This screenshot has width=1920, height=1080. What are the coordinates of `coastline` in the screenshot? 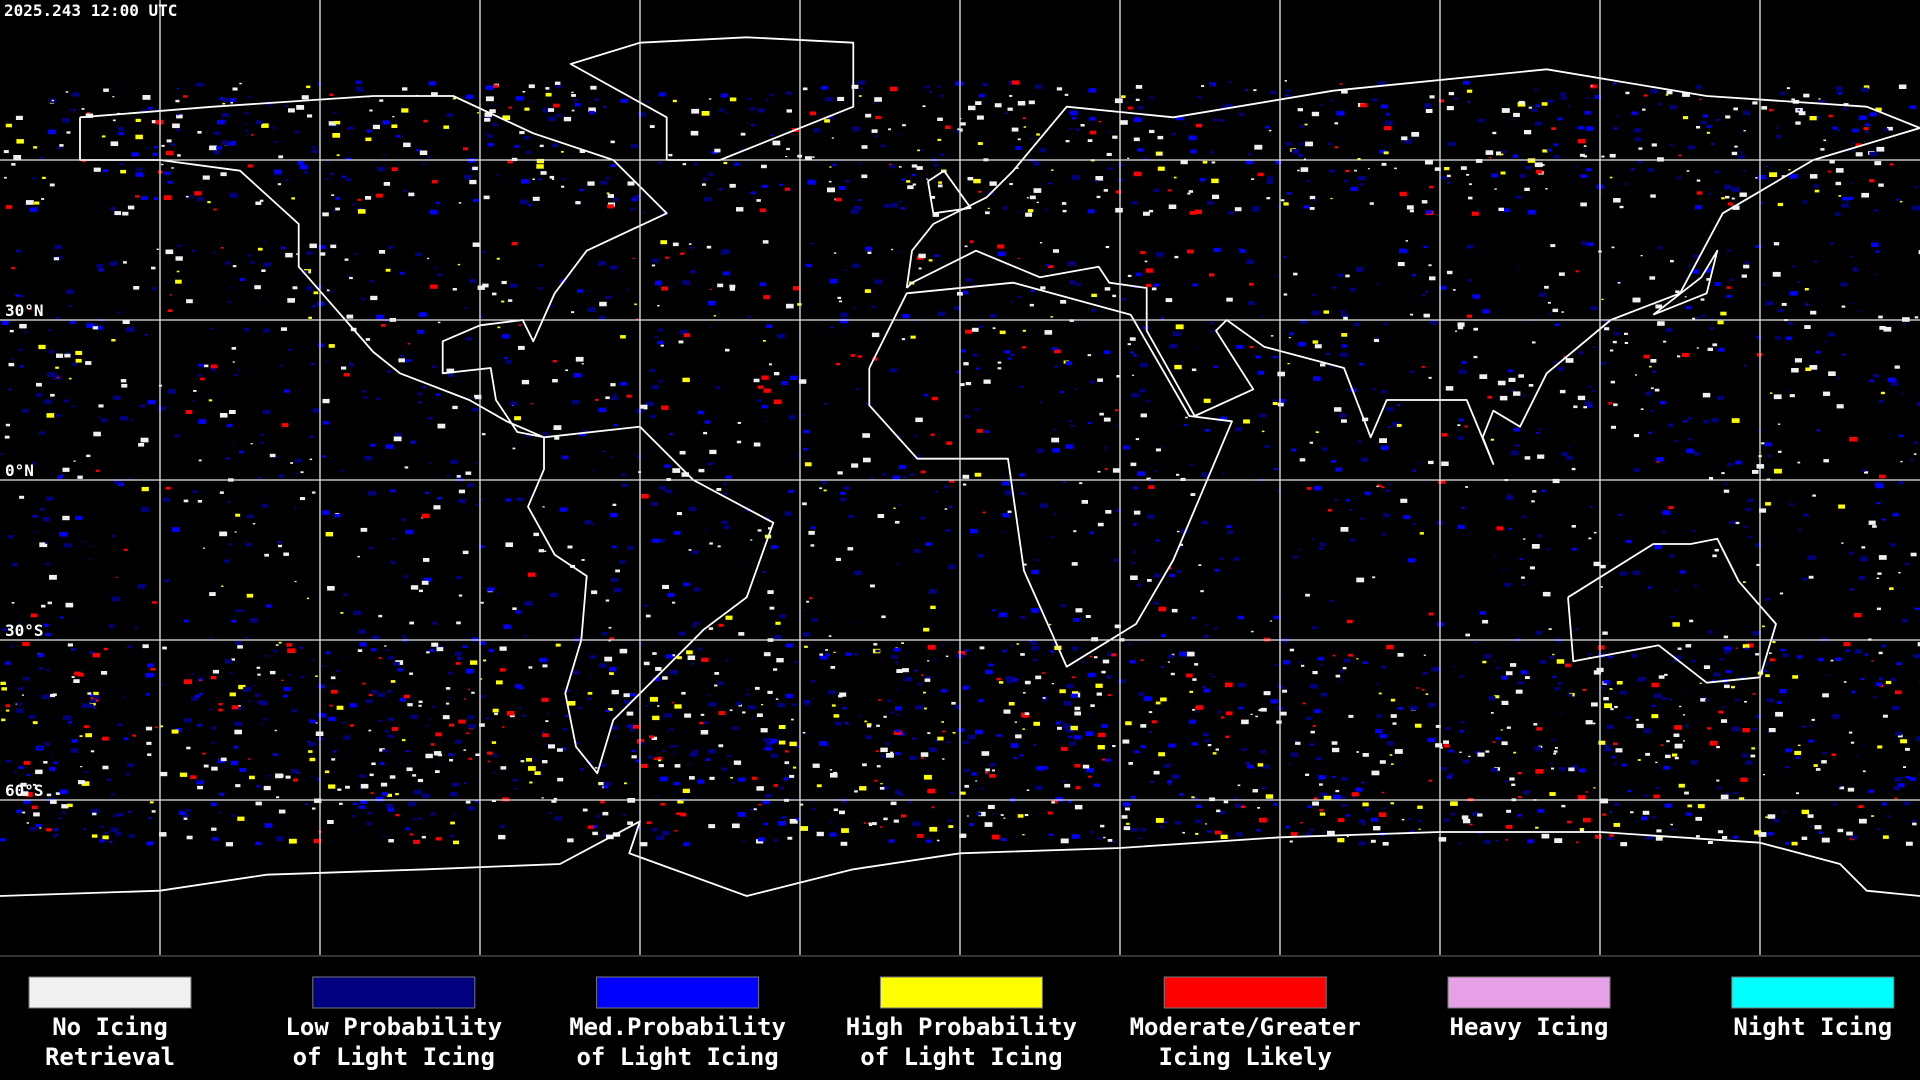 It's located at (1672, 610).